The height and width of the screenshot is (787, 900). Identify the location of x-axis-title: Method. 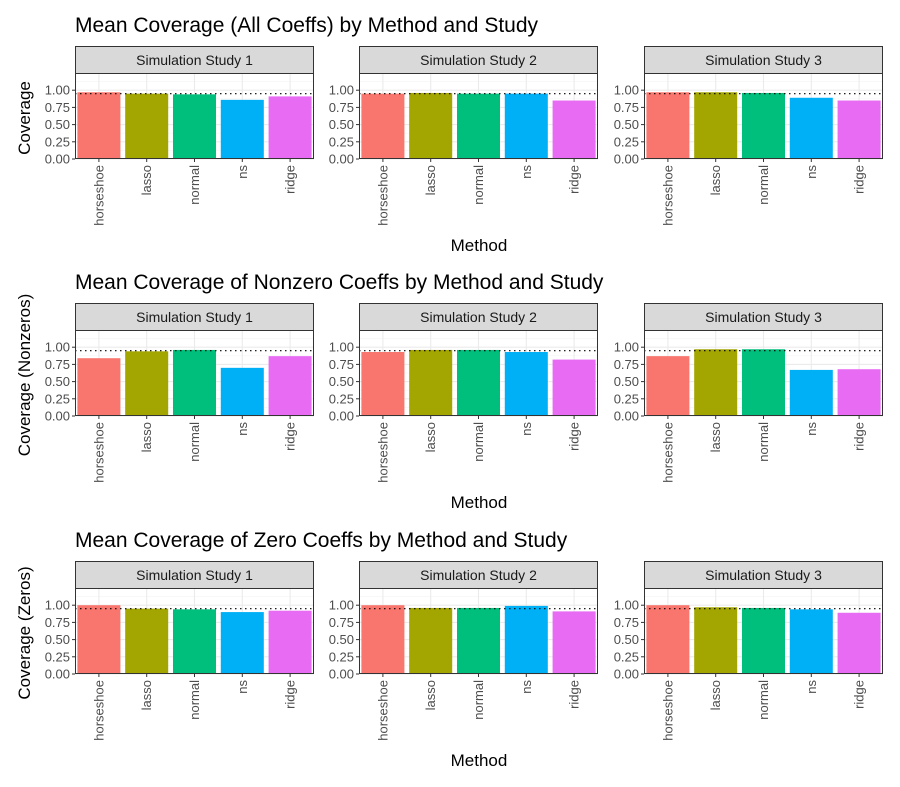
(479, 502).